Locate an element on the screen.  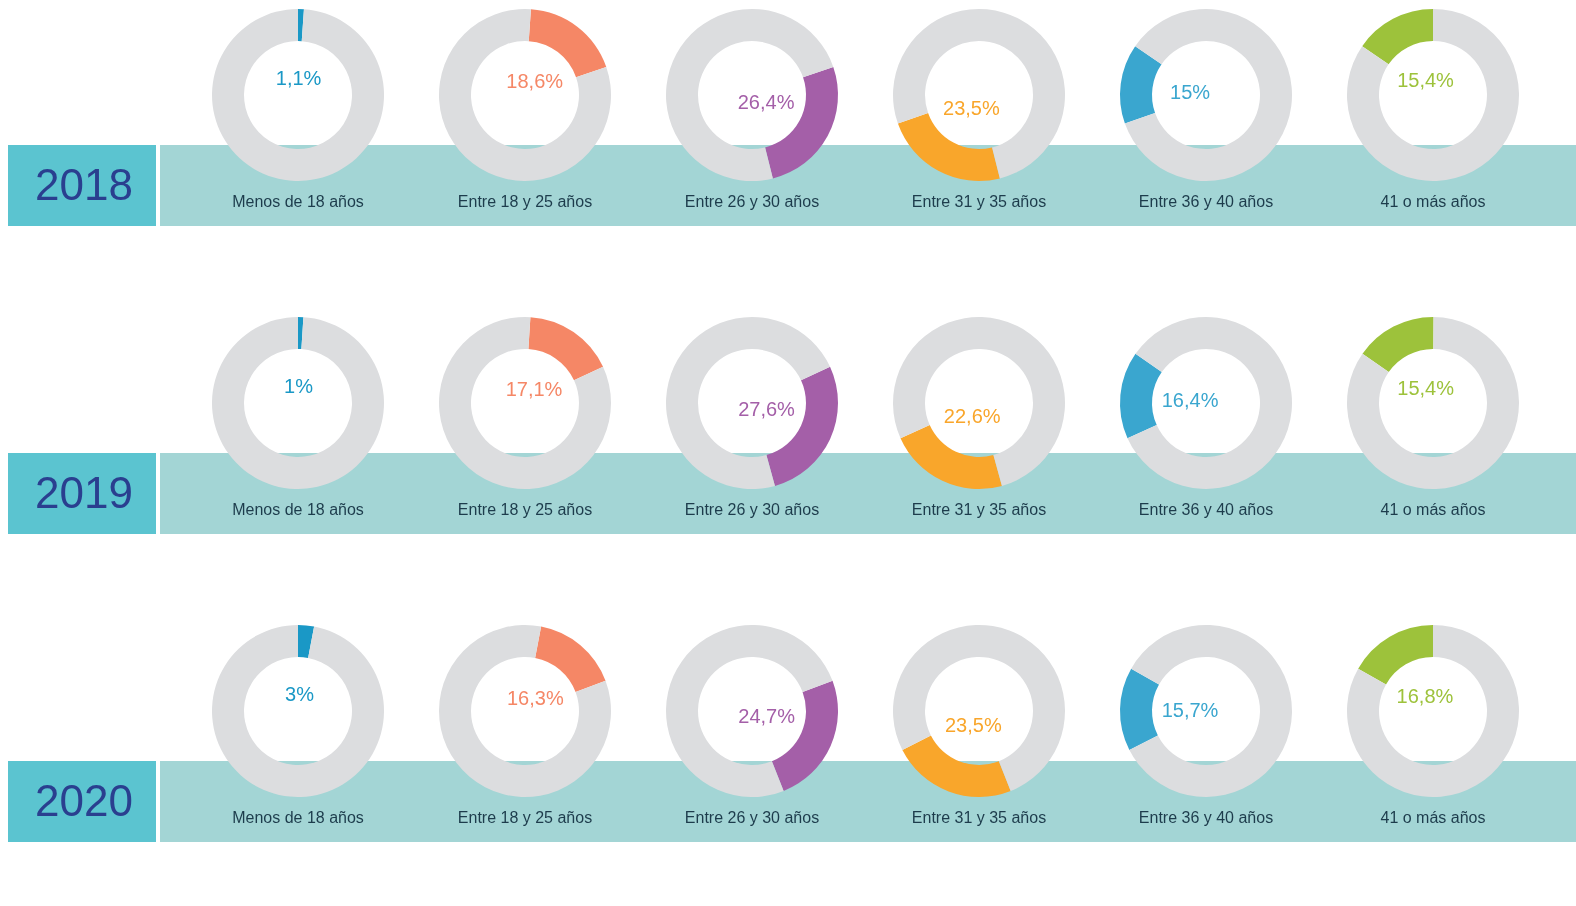
data-label: 24,7% is located at coordinates (767, 716).